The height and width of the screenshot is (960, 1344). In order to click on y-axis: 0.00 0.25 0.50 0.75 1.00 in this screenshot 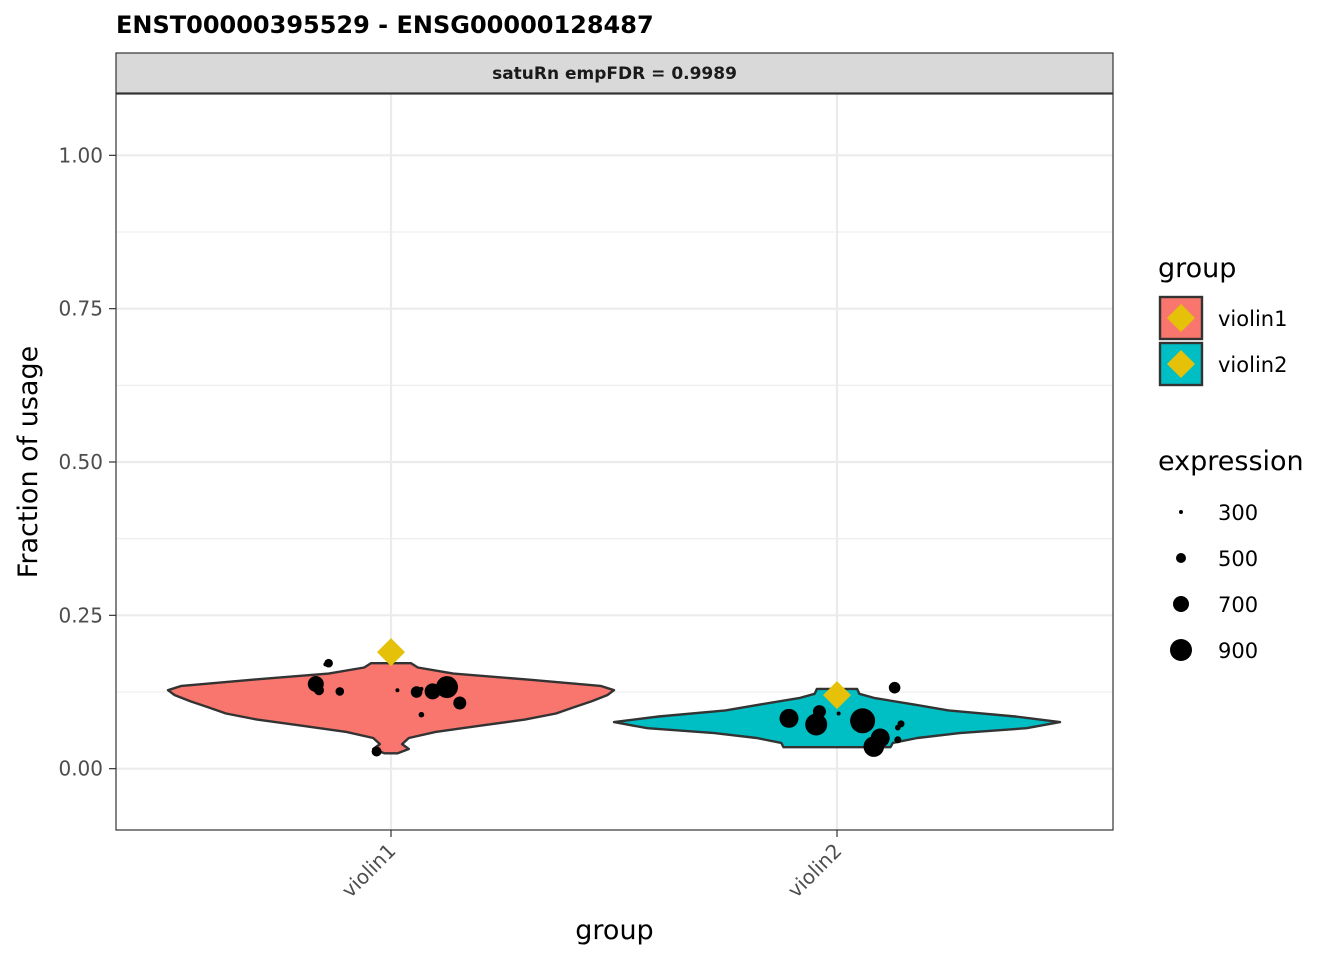, I will do `click(87, 462)`.